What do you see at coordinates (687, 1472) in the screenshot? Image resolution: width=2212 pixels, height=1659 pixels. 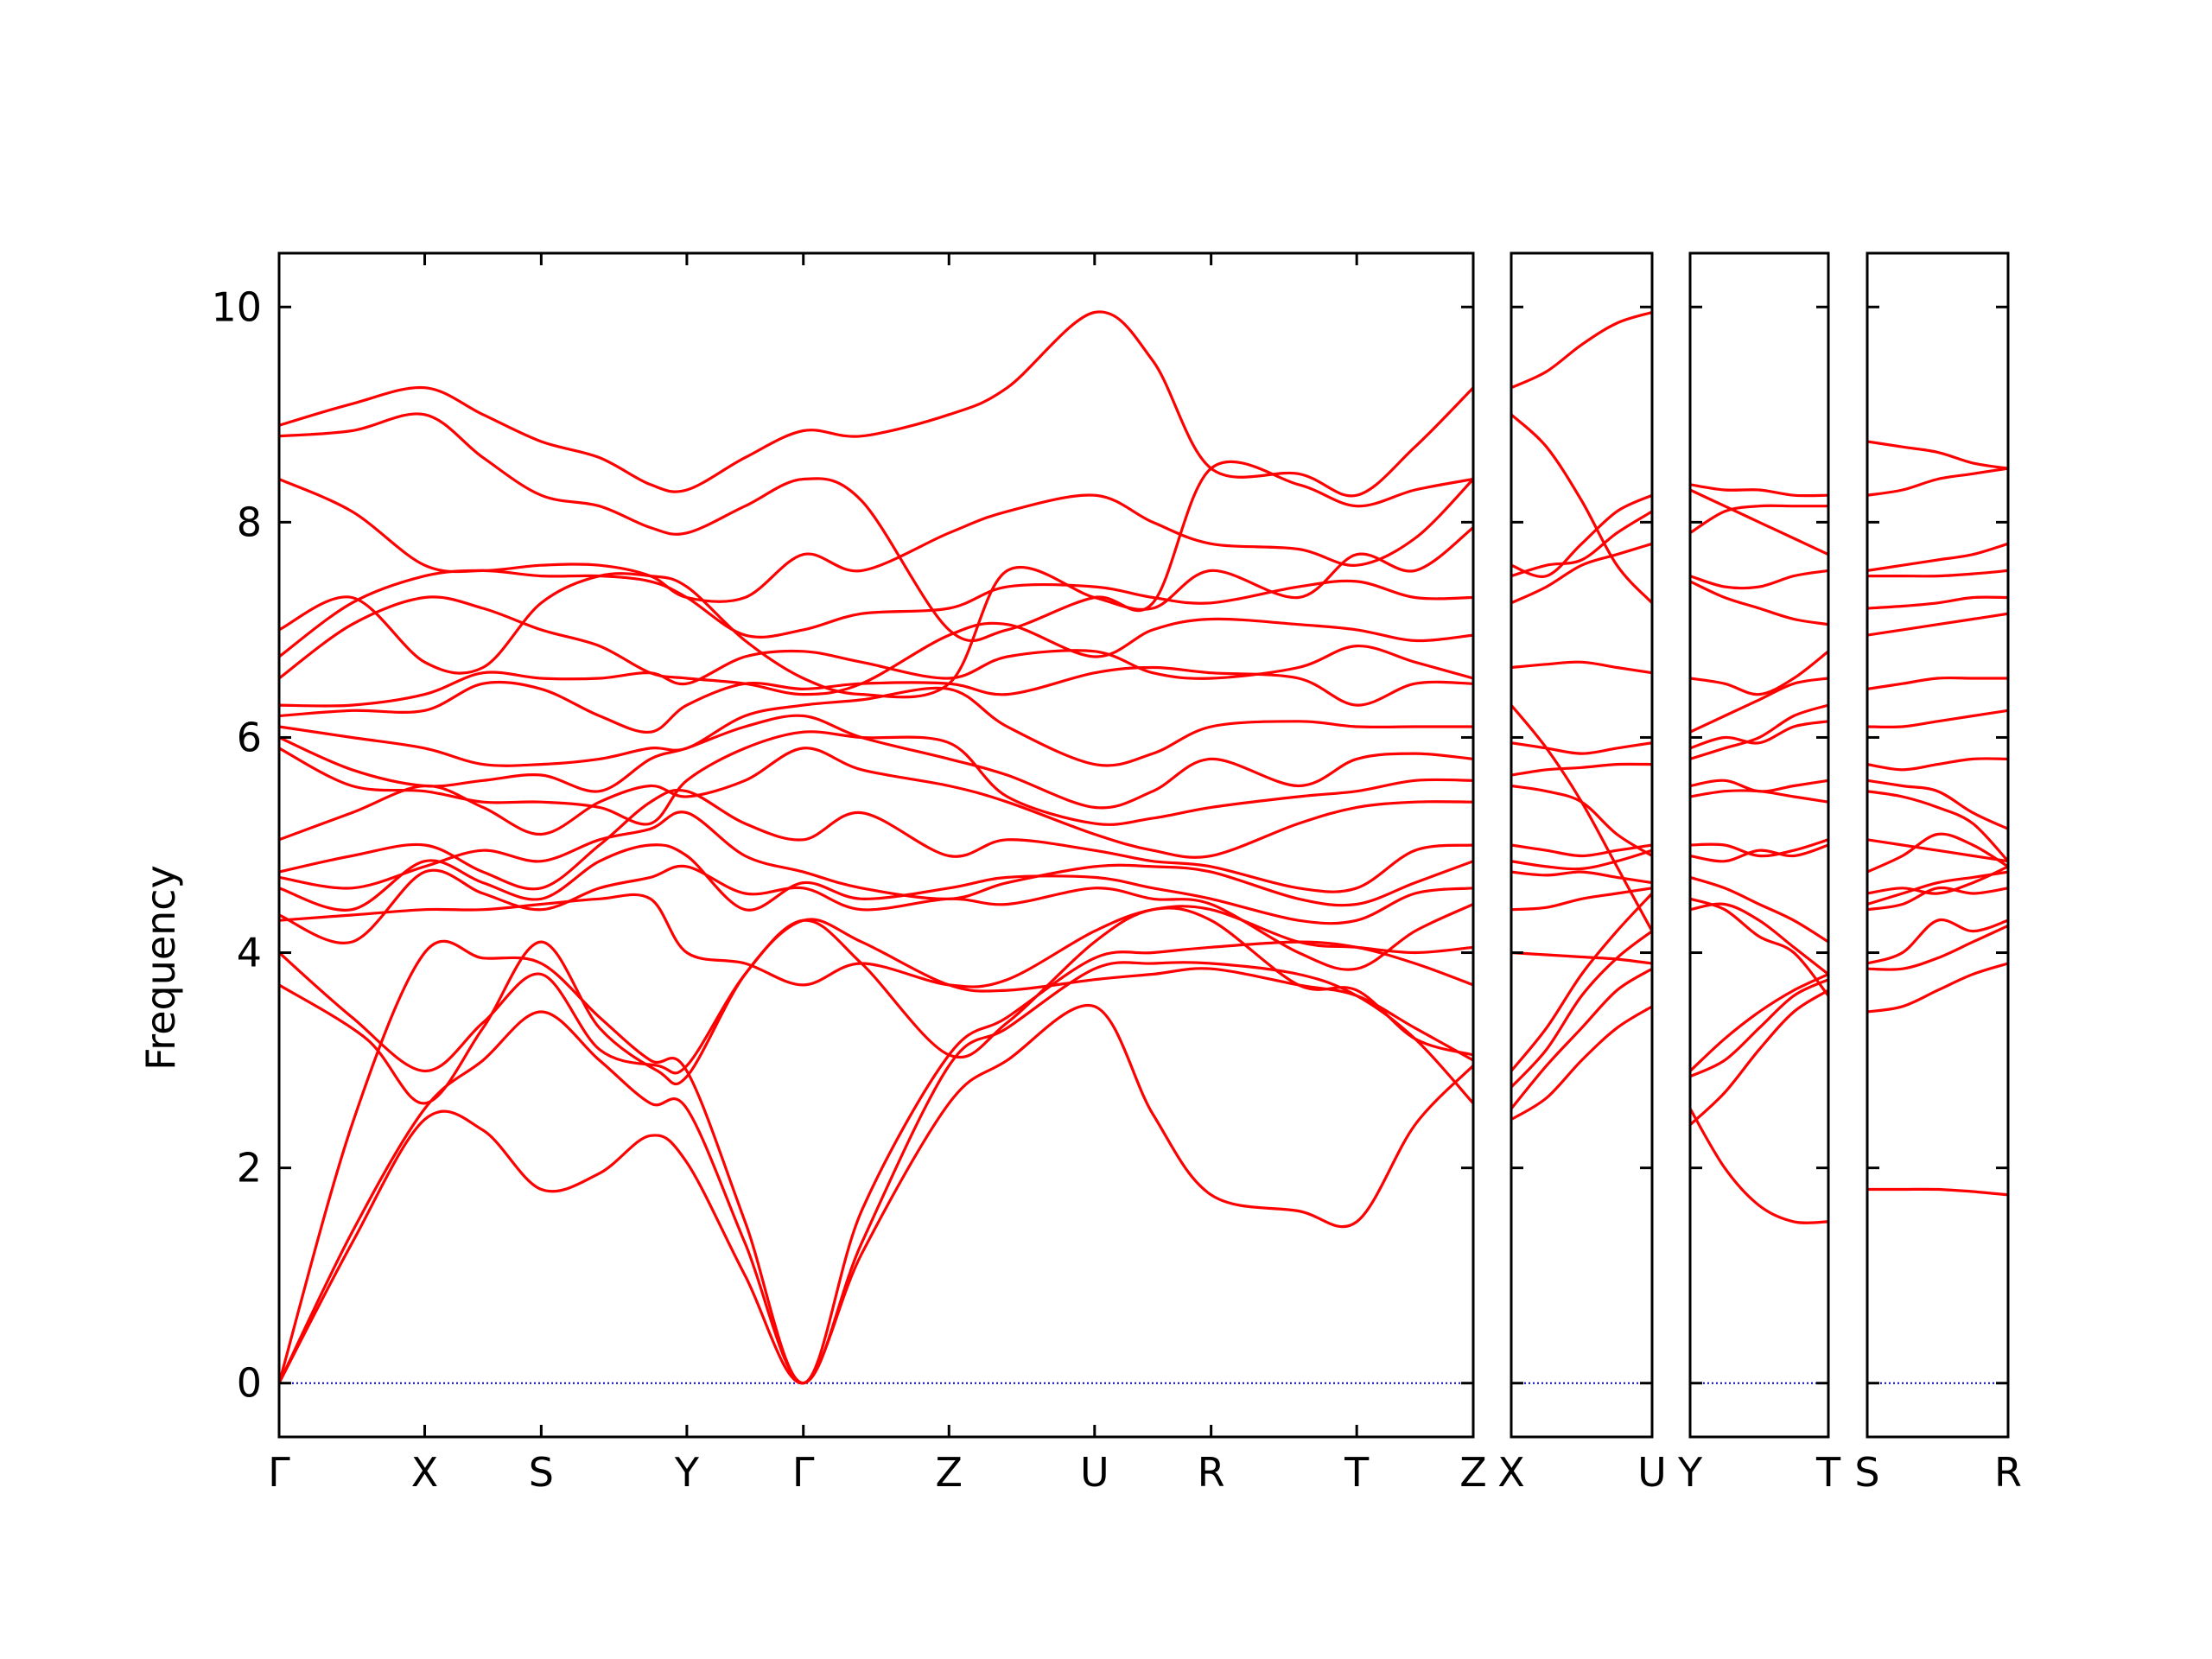 I see `x-tick-label: Y` at bounding box center [687, 1472].